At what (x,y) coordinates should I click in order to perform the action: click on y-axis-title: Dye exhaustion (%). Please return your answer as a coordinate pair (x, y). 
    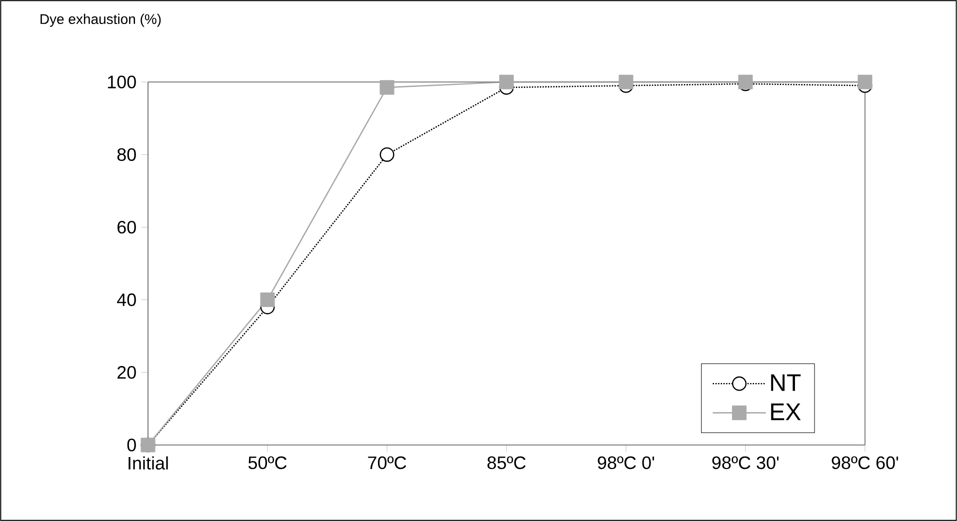
    Looking at the image, I should click on (100, 20).